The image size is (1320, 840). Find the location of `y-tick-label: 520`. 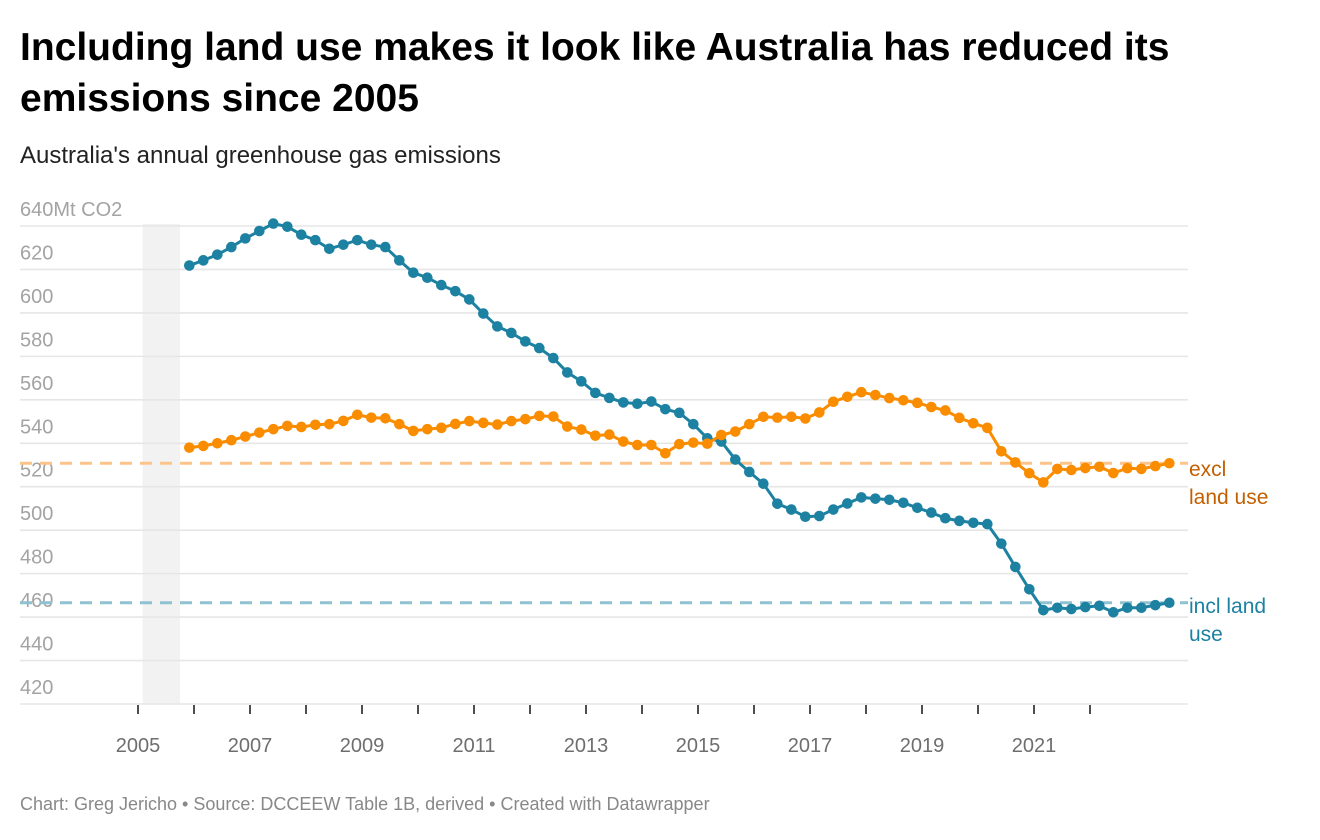

y-tick-label: 520 is located at coordinates (36, 471).